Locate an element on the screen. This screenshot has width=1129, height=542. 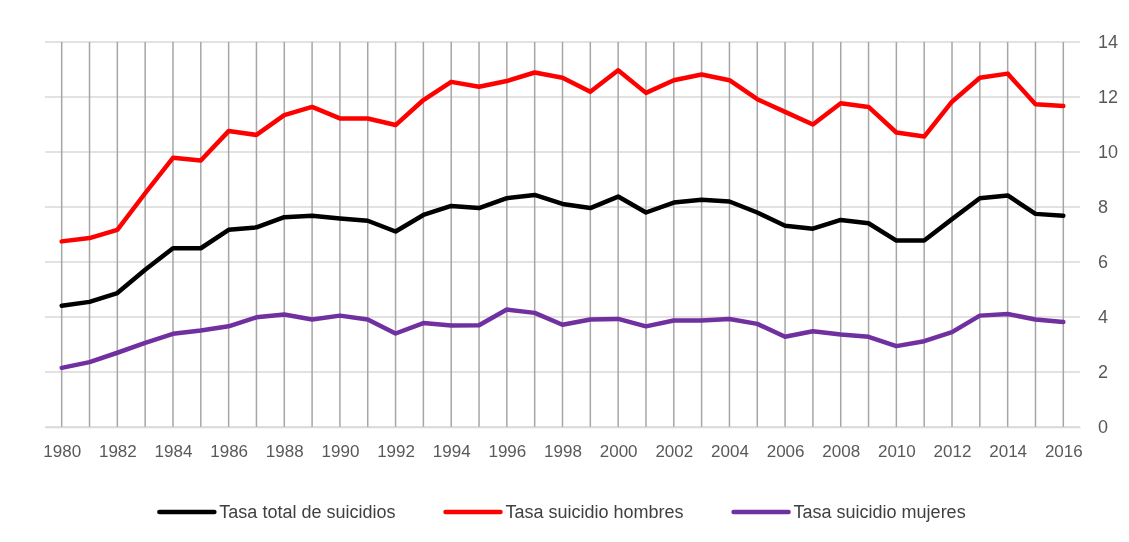
legend-label: Tasa total de suicidios is located at coordinates (307, 512).